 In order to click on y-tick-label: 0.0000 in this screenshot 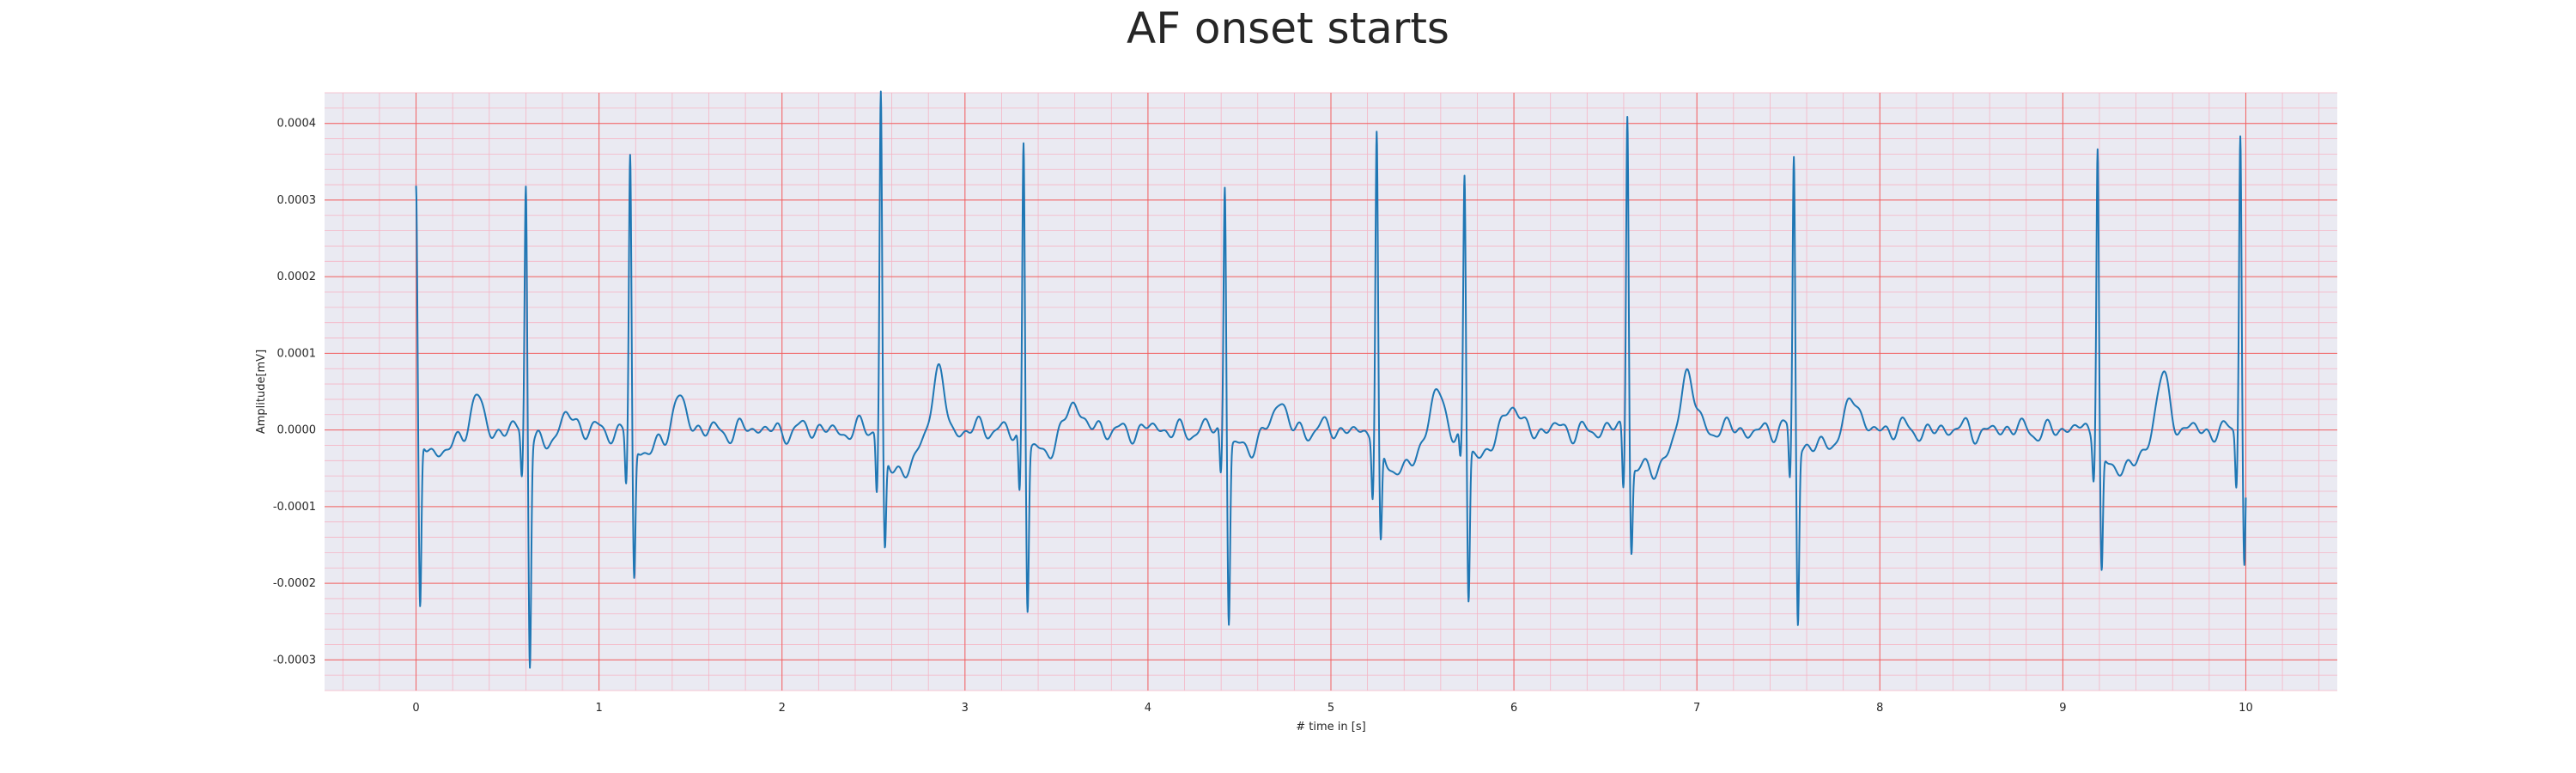, I will do `click(297, 430)`.